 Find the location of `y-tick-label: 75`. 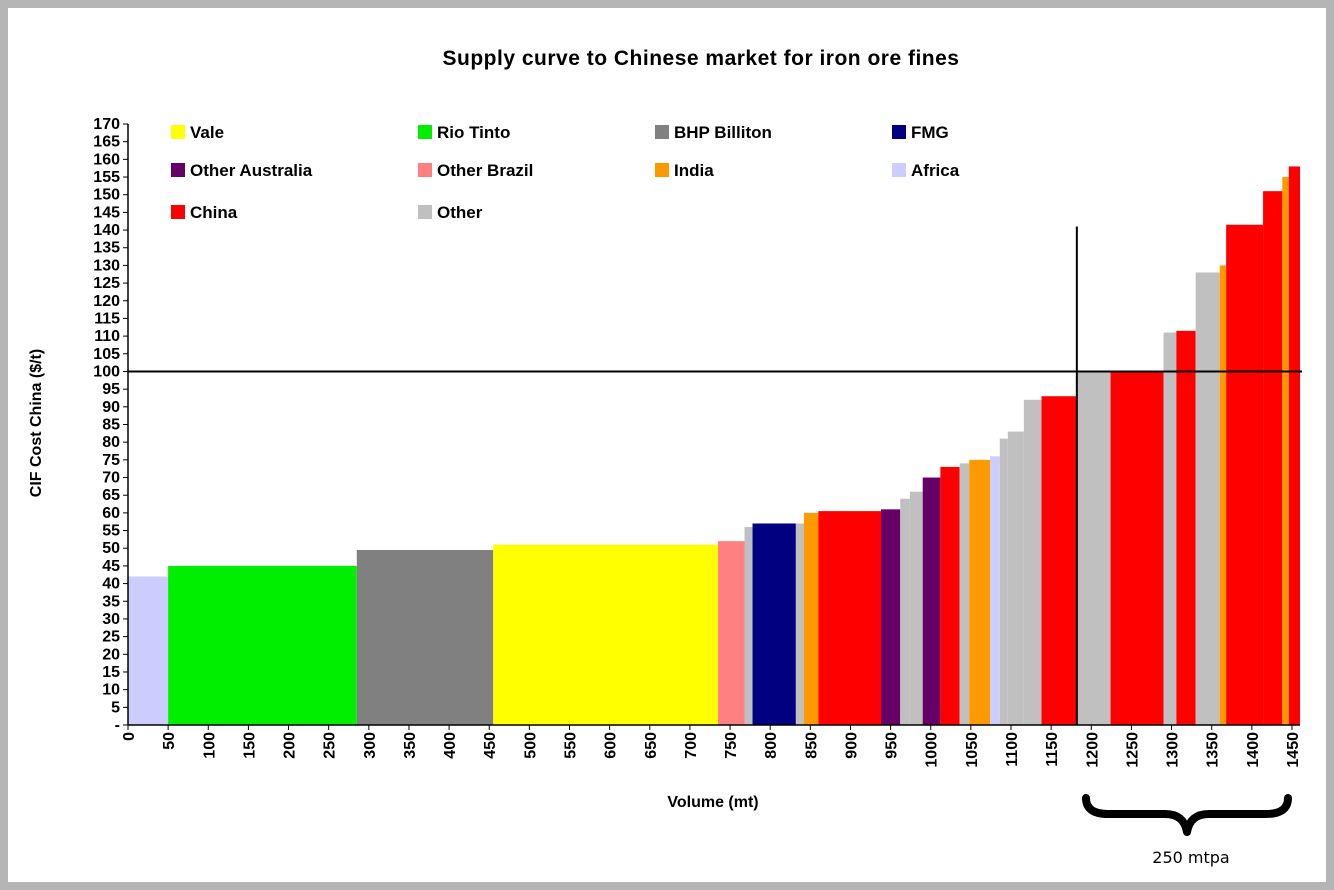

y-tick-label: 75 is located at coordinates (111, 460).